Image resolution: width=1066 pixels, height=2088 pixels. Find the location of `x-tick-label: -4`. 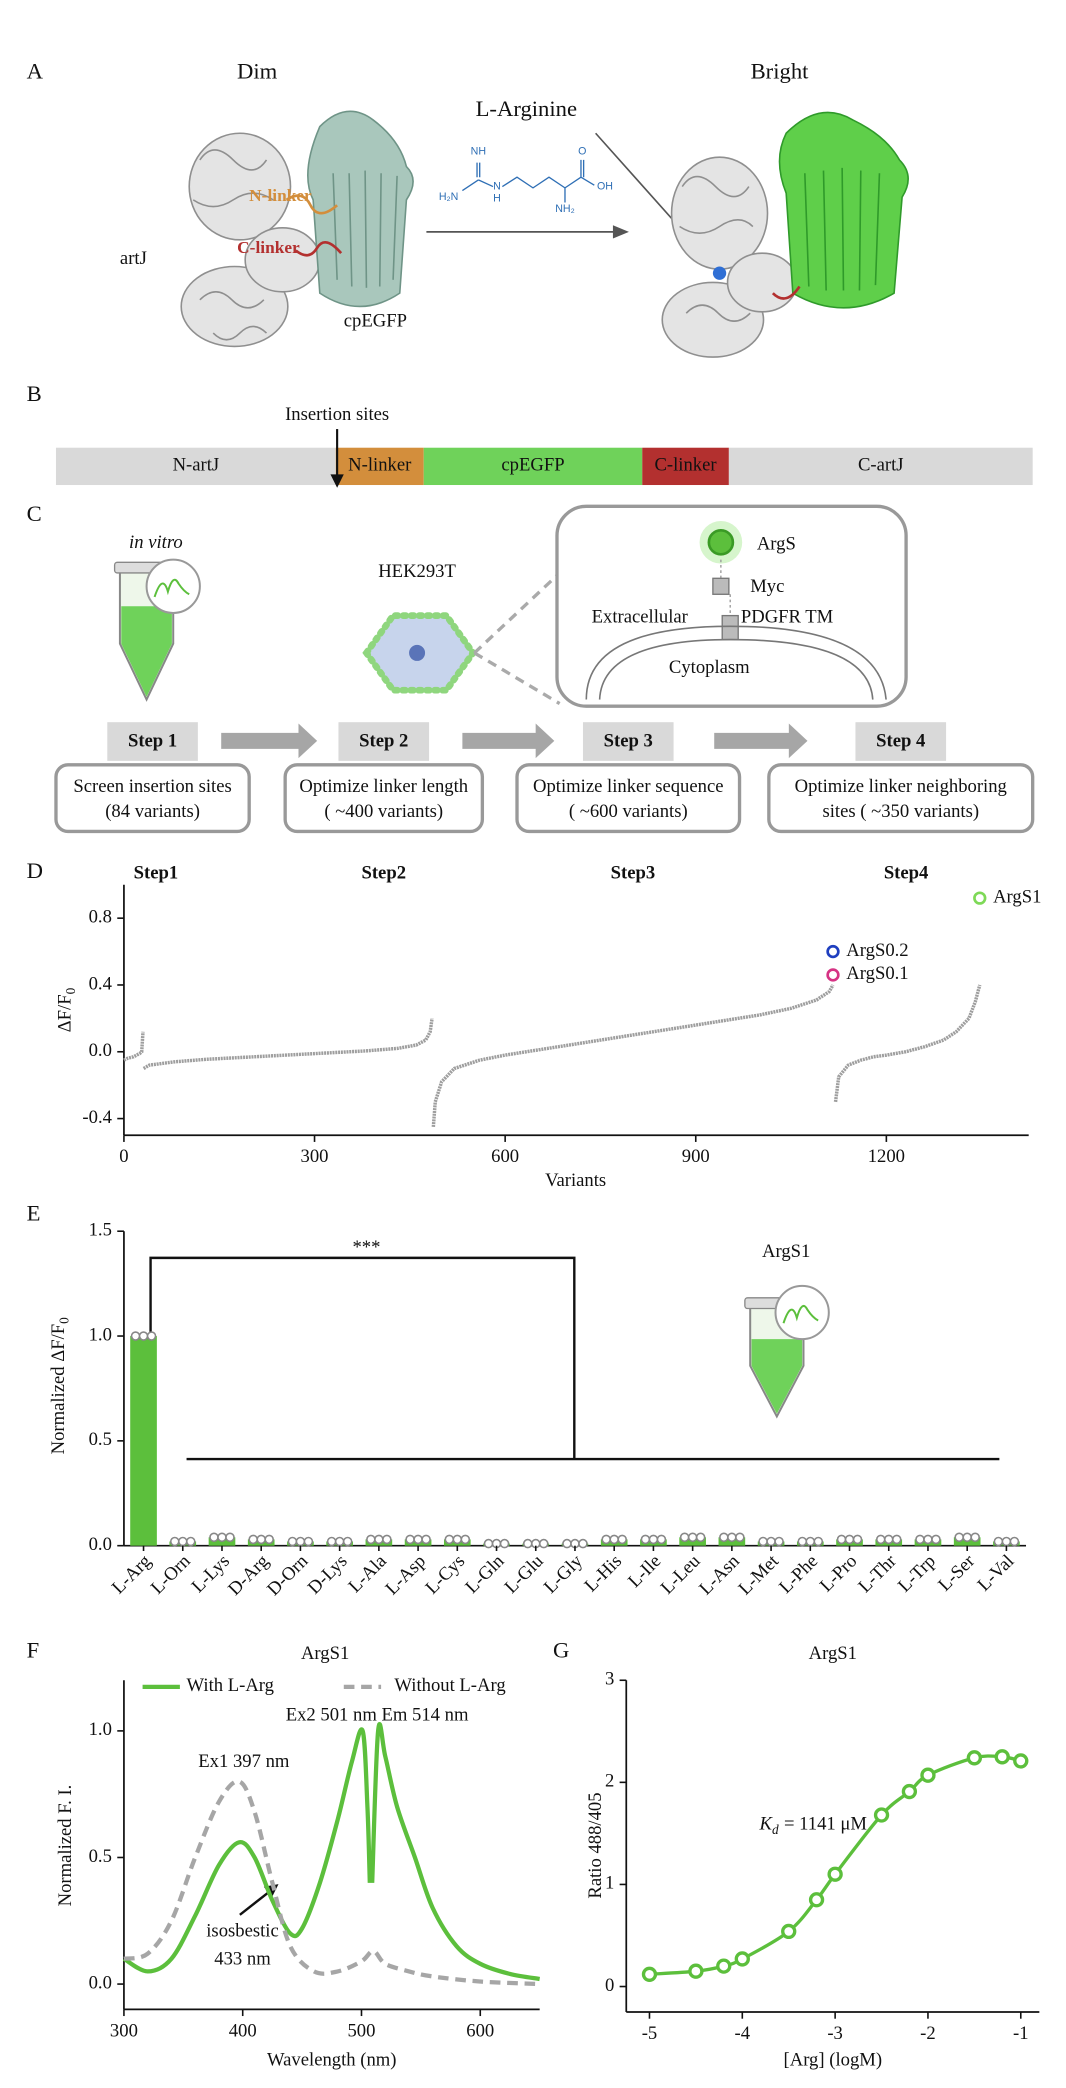

x-tick-label: -4 is located at coordinates (743, 2033).